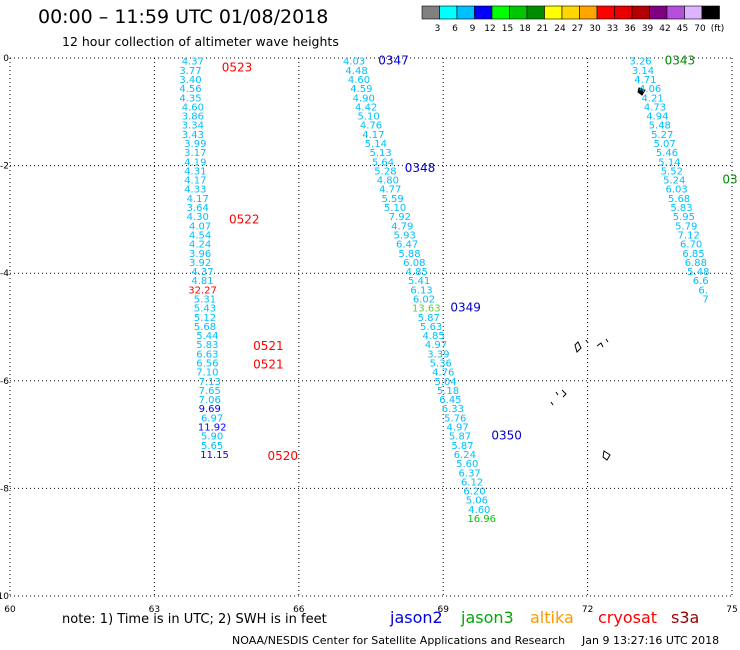 The height and width of the screenshot is (650, 740). Describe the element at coordinates (210, 409) in the screenshot. I see `swh-value: 9.69` at that location.